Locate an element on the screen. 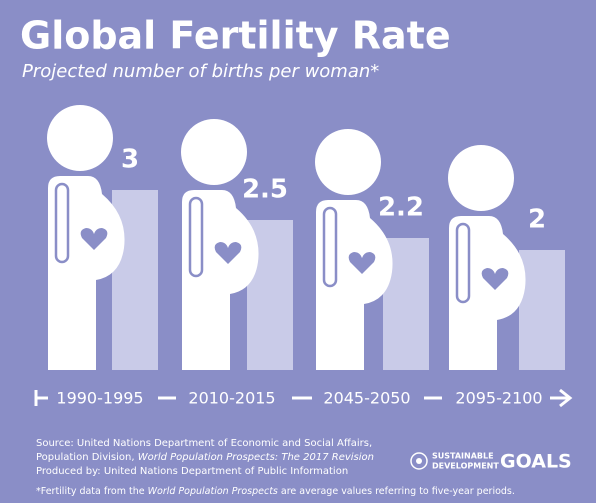 The width and height of the screenshot is (596, 503). timeline-arrow is located at coordinates (566, 398).